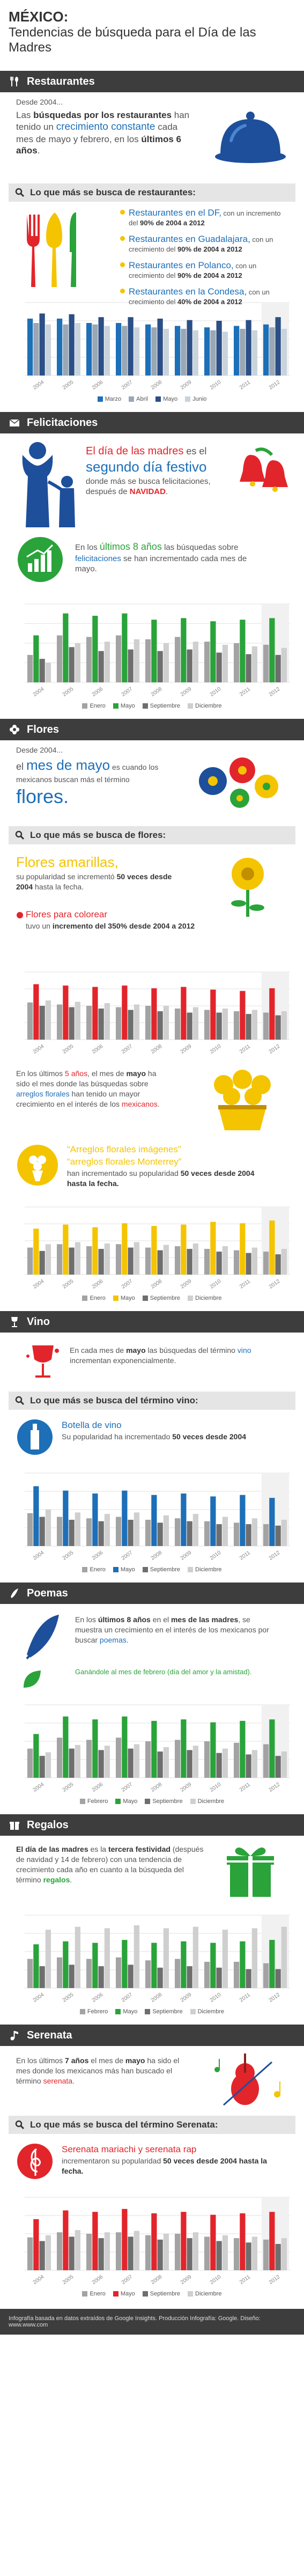 The width and height of the screenshot is (304, 2576). I want to click on legend-label: Febrero, so click(97, 1801).